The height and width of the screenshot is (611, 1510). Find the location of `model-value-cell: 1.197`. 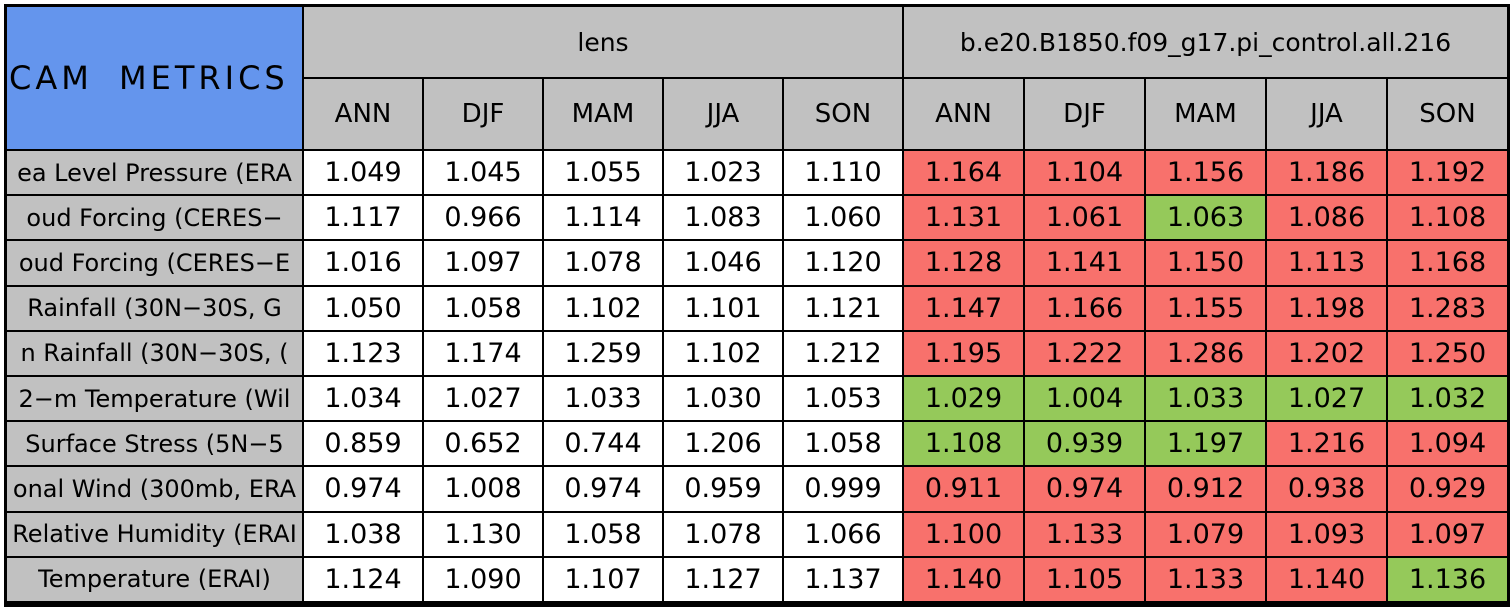

model-value-cell: 1.197 is located at coordinates (1205, 444).